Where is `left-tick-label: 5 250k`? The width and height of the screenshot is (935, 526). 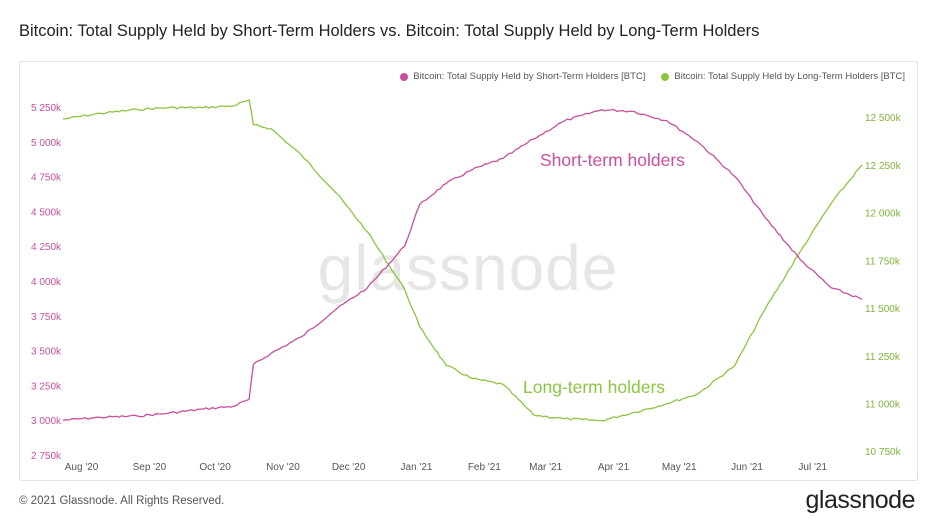 left-tick-label: 5 250k is located at coordinates (46, 108).